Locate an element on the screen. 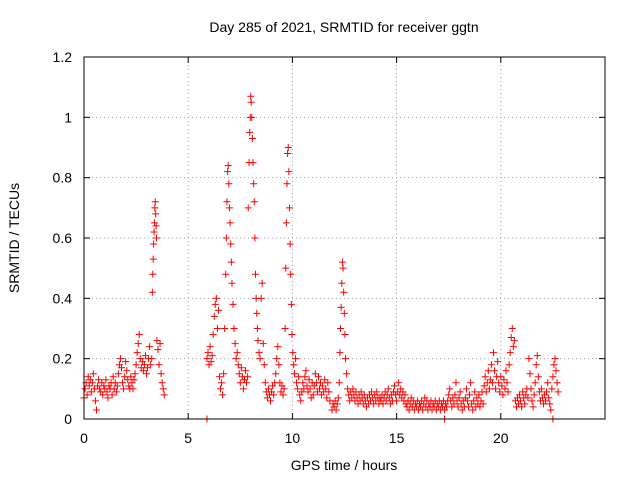  y-tick-label: 0 is located at coordinates (68, 419).